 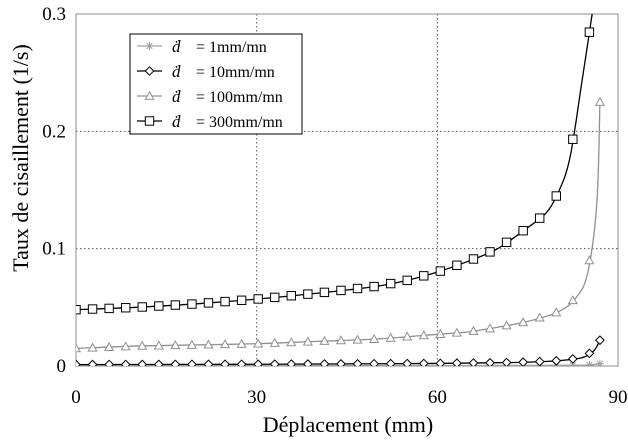 I want to click on x-tick-label: 0, so click(x=76, y=397).